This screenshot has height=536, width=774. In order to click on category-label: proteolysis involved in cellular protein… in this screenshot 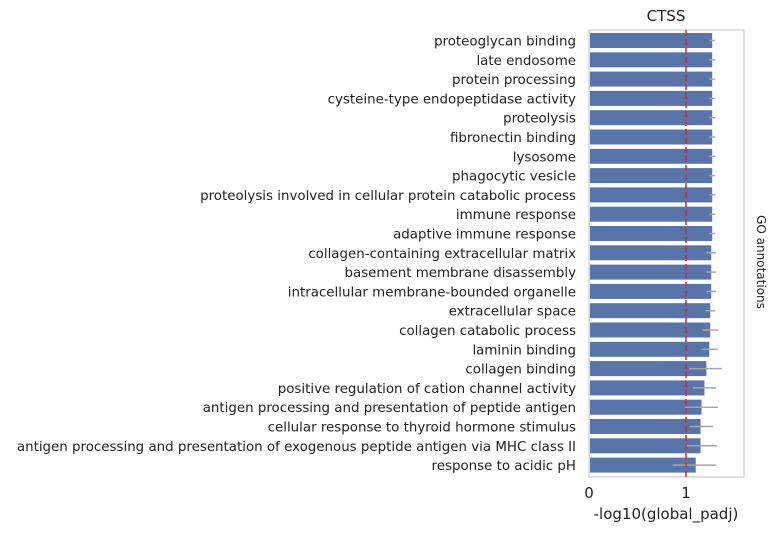, I will do `click(388, 196)`.